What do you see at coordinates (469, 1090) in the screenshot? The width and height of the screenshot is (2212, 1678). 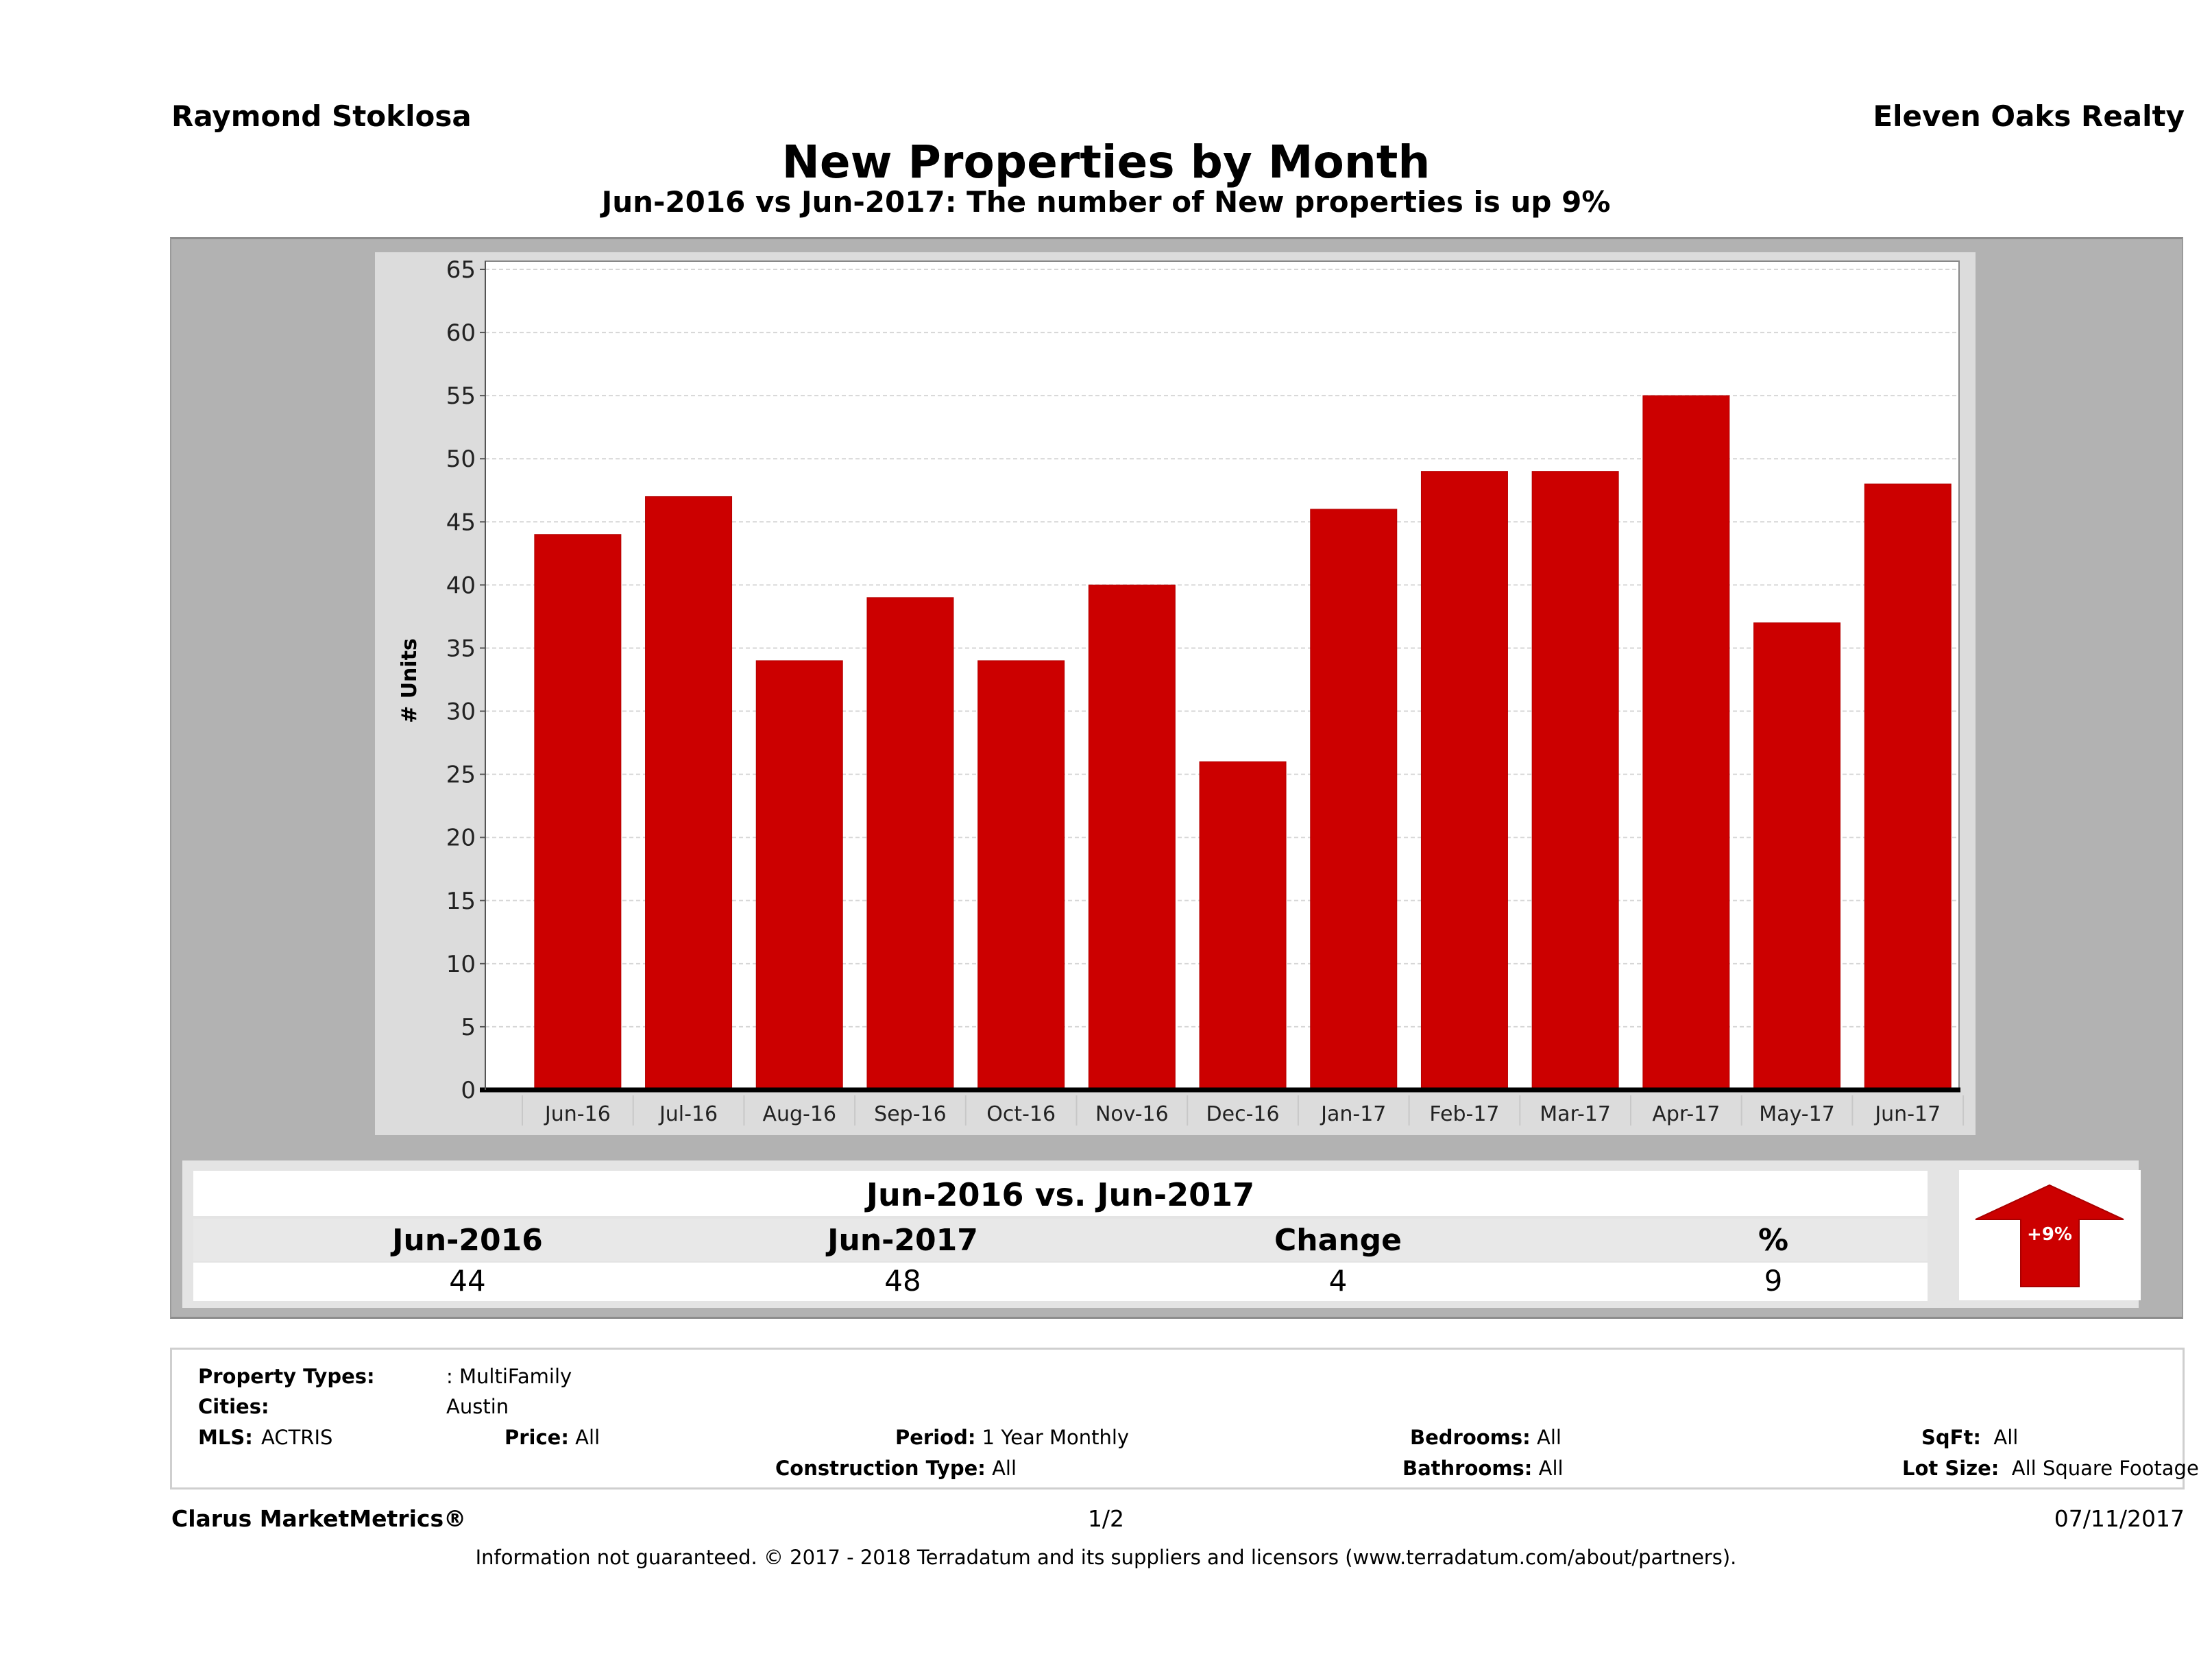 I see `y-tick-label: 0` at bounding box center [469, 1090].